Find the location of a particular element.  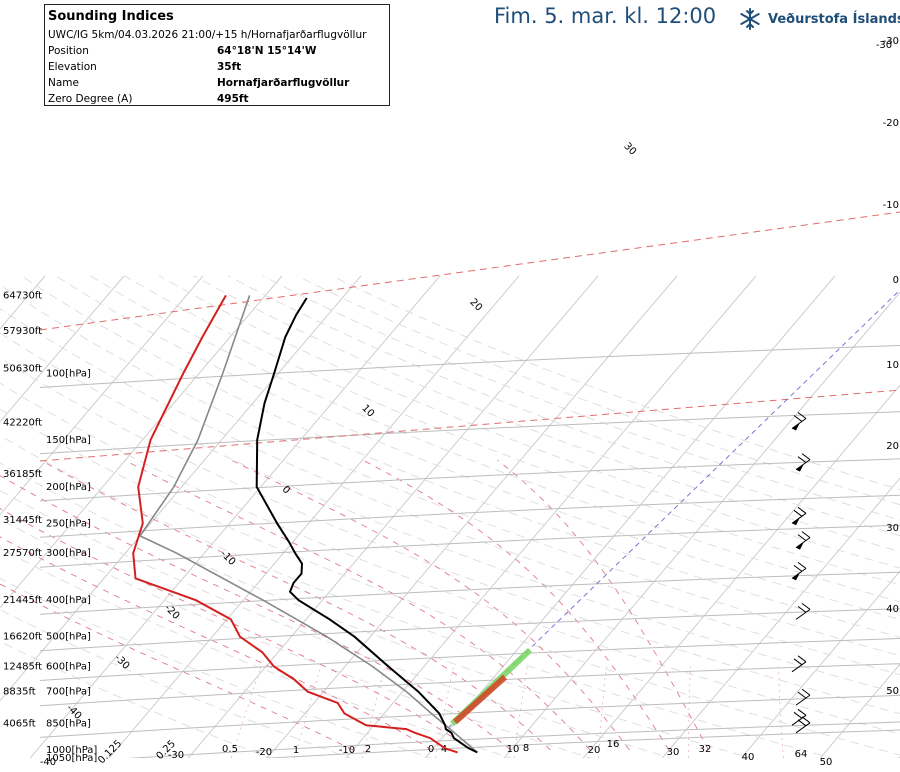

bottom-axis-label: 0 is located at coordinates (431, 749).